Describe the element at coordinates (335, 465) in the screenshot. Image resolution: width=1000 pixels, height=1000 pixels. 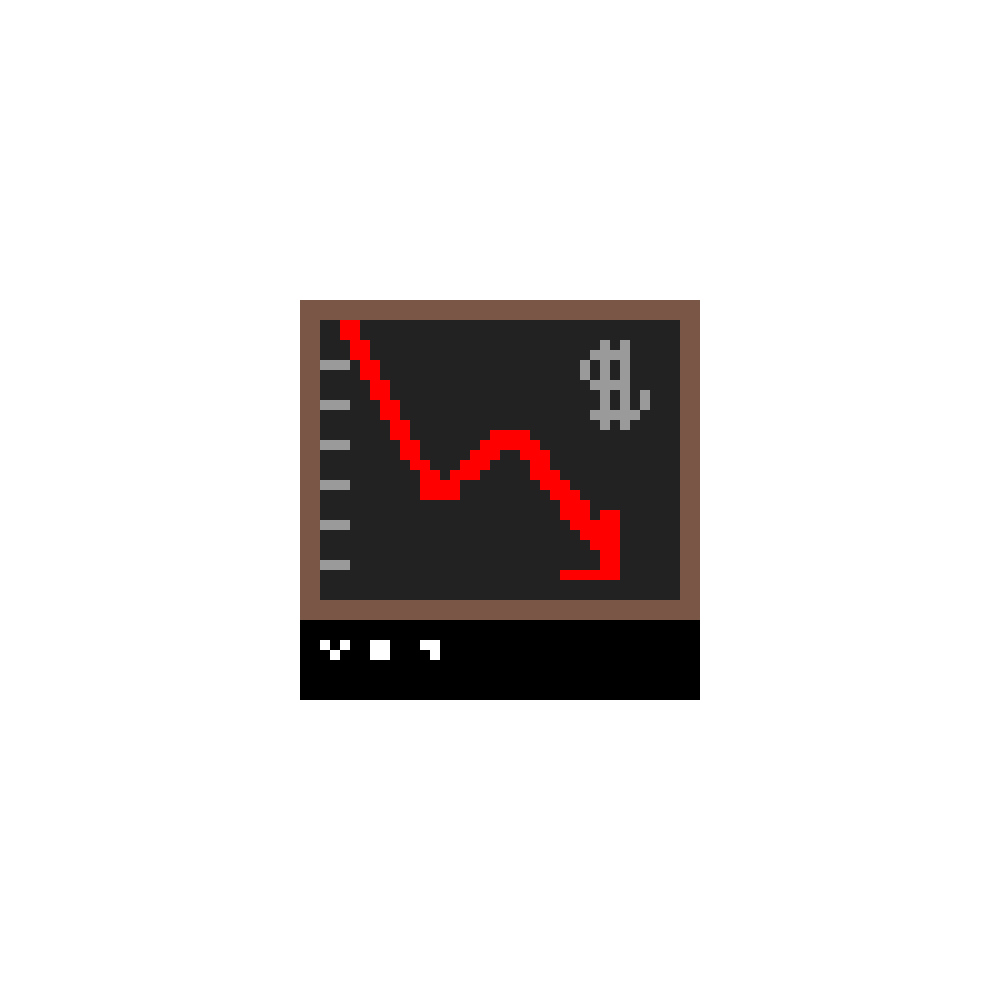
I see `axis-ticks` at that location.